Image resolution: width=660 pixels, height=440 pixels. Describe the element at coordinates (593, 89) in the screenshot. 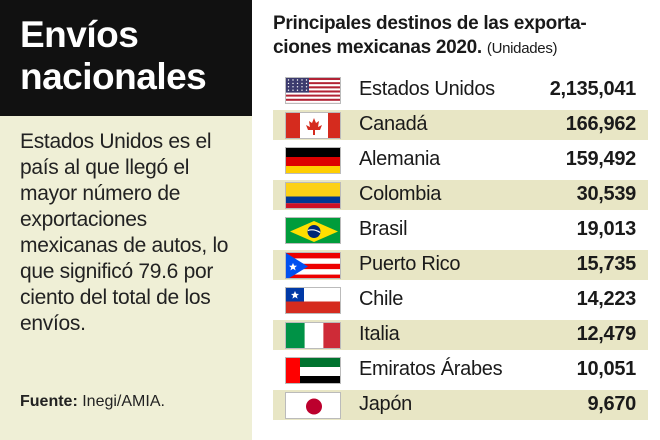

I see `value-label: 2,135,041` at that location.